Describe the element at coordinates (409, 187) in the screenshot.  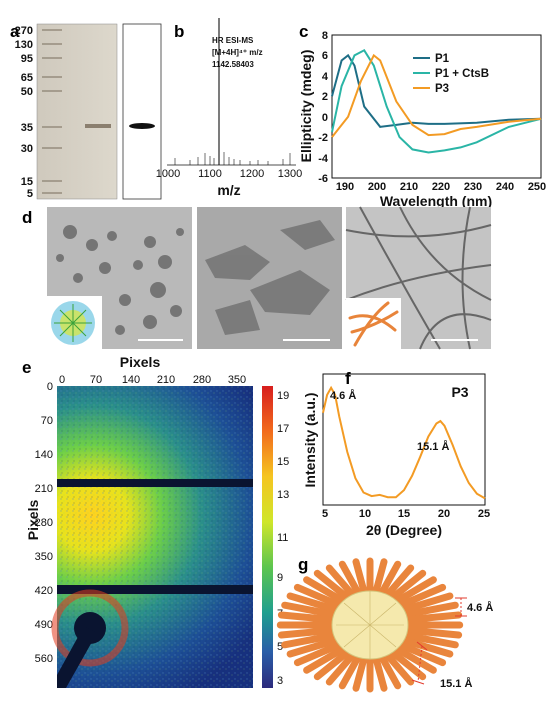
I see `cd-xtick: 210` at that location.